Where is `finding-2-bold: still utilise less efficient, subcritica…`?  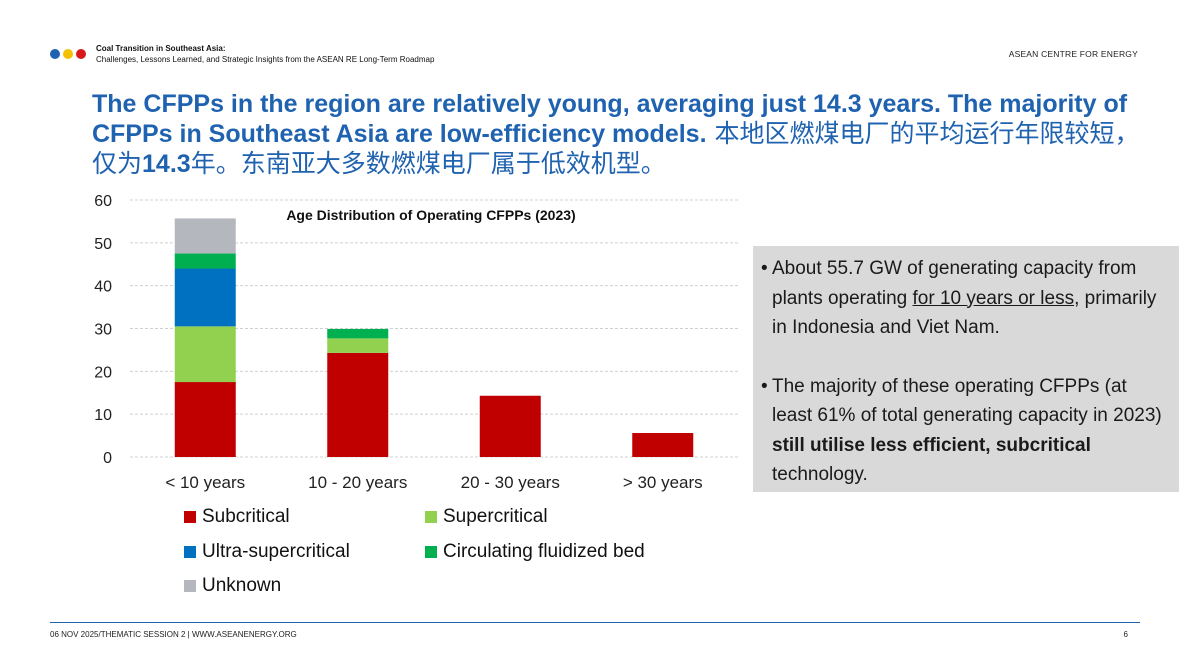
finding-2-bold: still utilise less efficient, subcritica… is located at coordinates (931, 445).